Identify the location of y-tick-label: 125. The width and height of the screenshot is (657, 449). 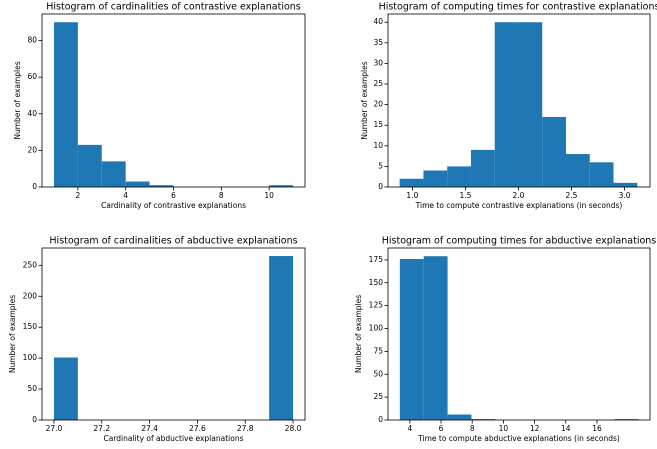
(376, 305).